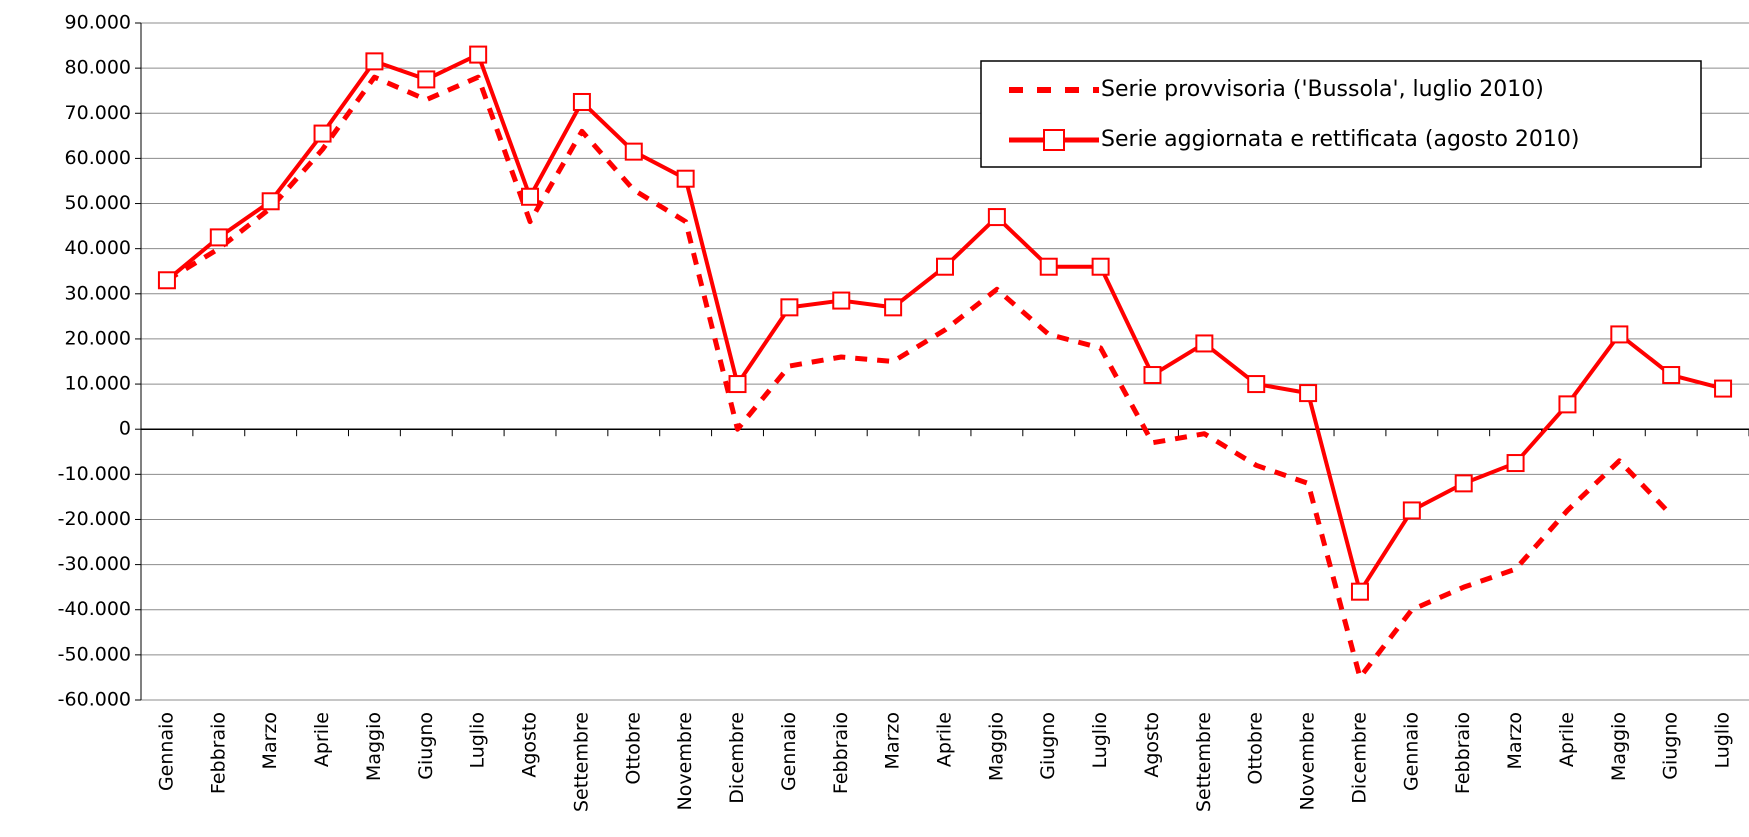 This screenshot has height=837, width=1749. I want to click on y-tick-label: 30.000, so click(98, 293).